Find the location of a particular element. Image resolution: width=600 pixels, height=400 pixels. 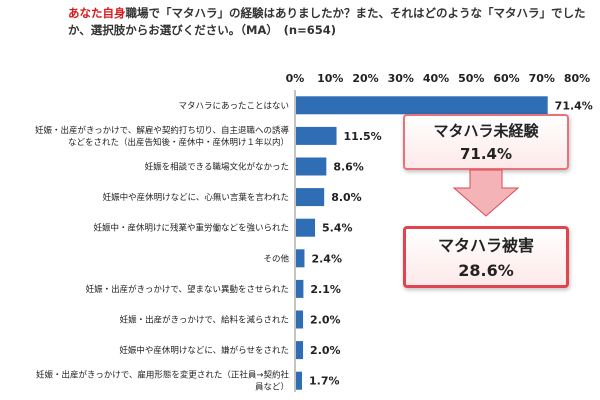

bar-value-label: 5.4% is located at coordinates (337, 228).